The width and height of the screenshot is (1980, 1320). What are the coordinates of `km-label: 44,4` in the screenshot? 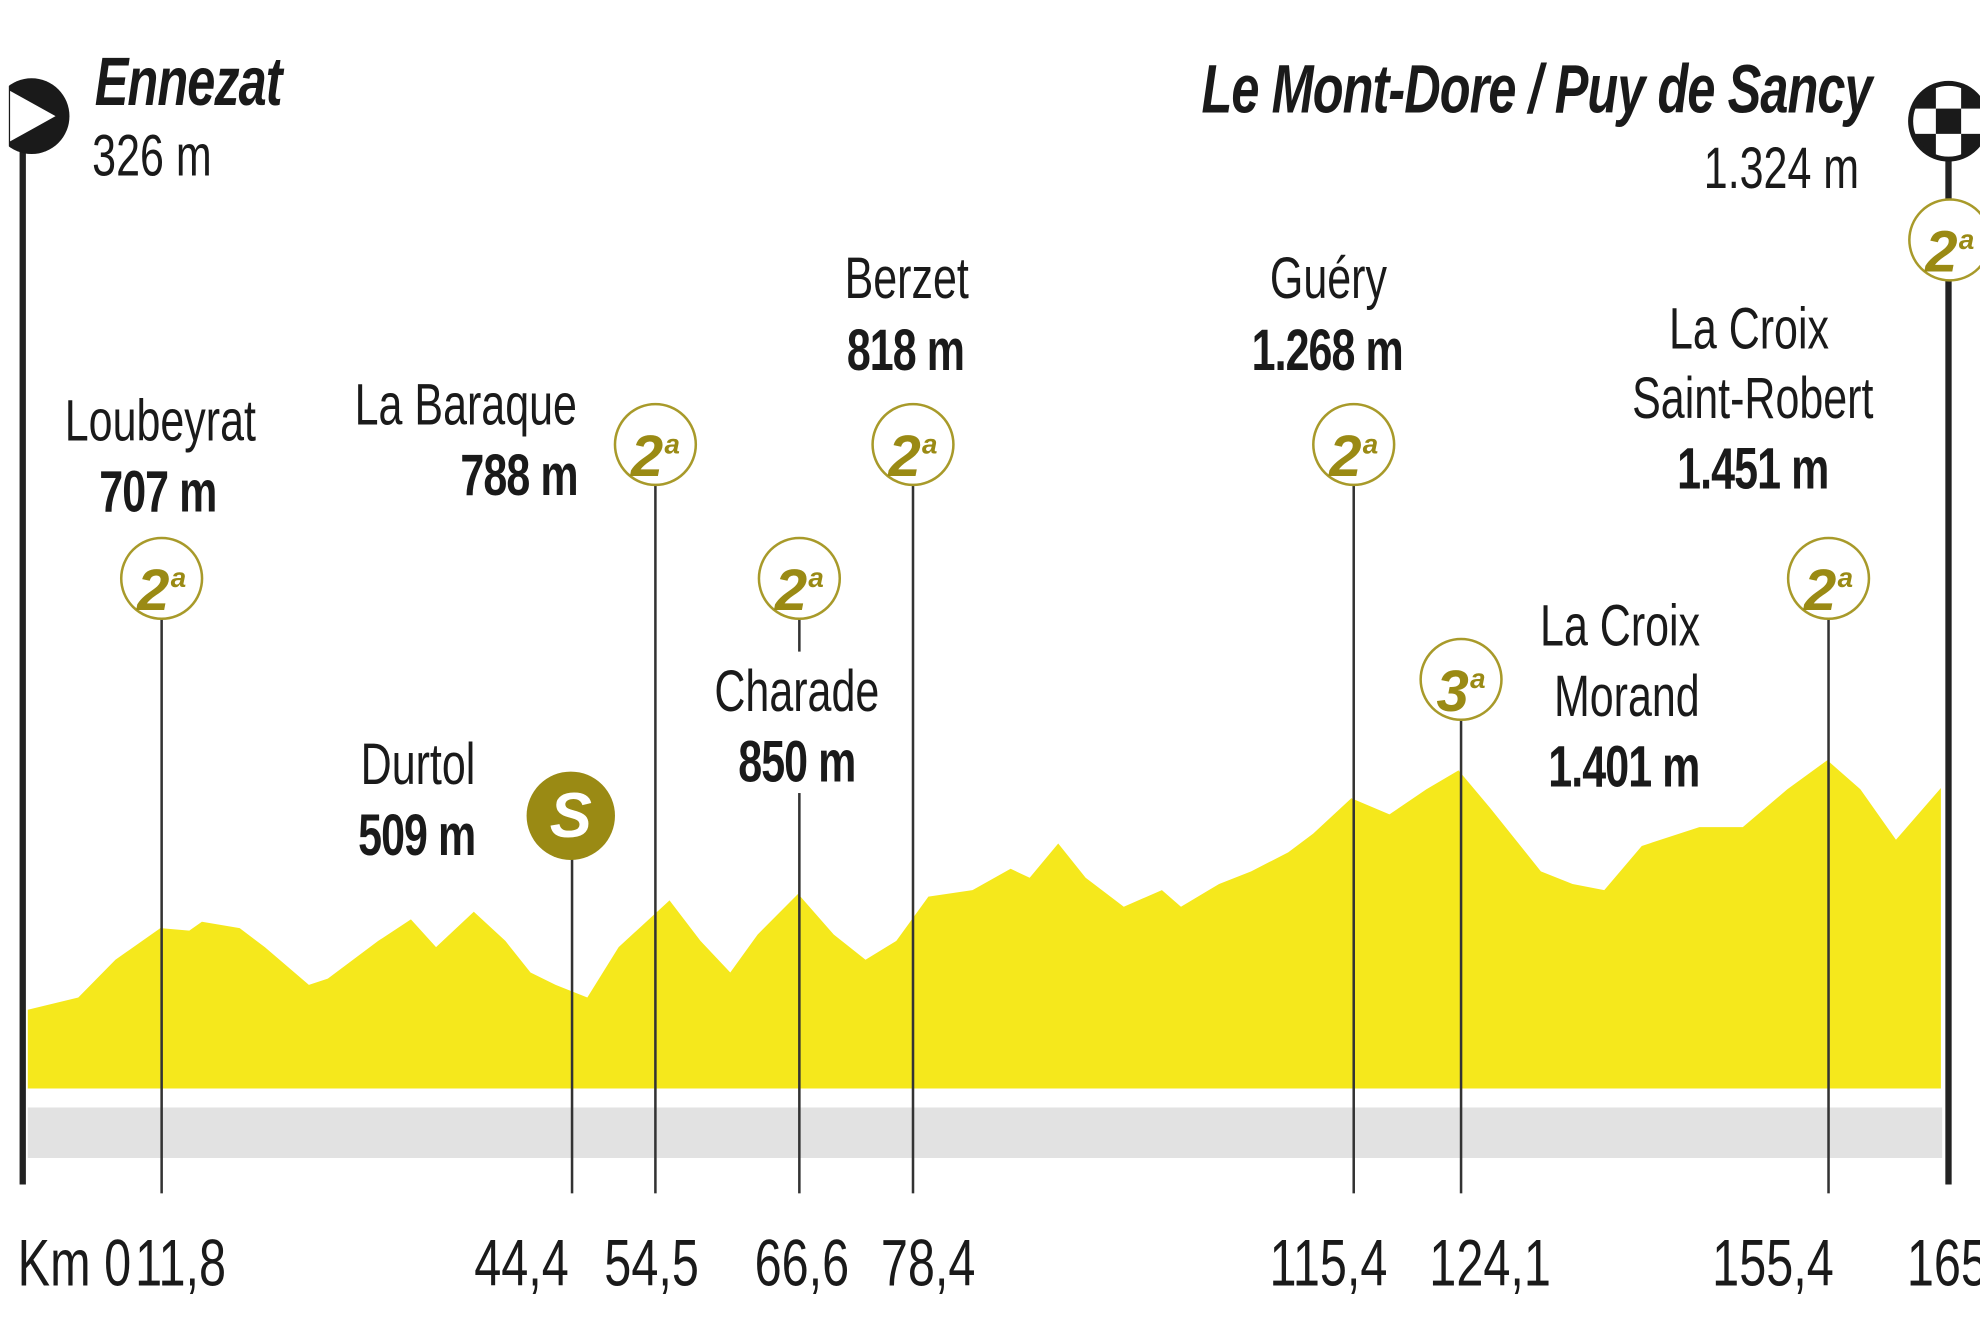 It's located at (521, 1264).